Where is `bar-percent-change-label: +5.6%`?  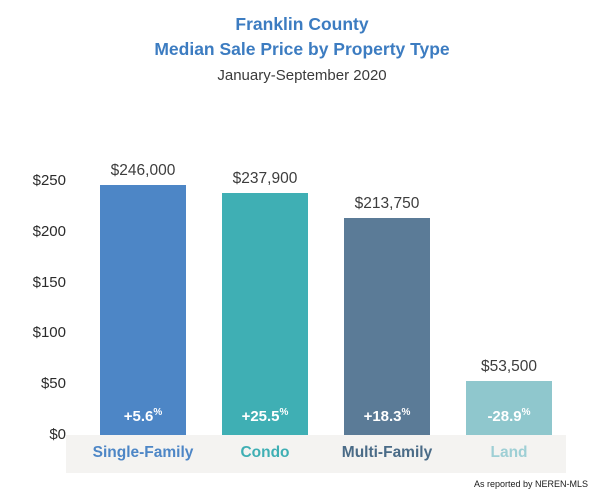 bar-percent-change-label: +5.6% is located at coordinates (143, 416).